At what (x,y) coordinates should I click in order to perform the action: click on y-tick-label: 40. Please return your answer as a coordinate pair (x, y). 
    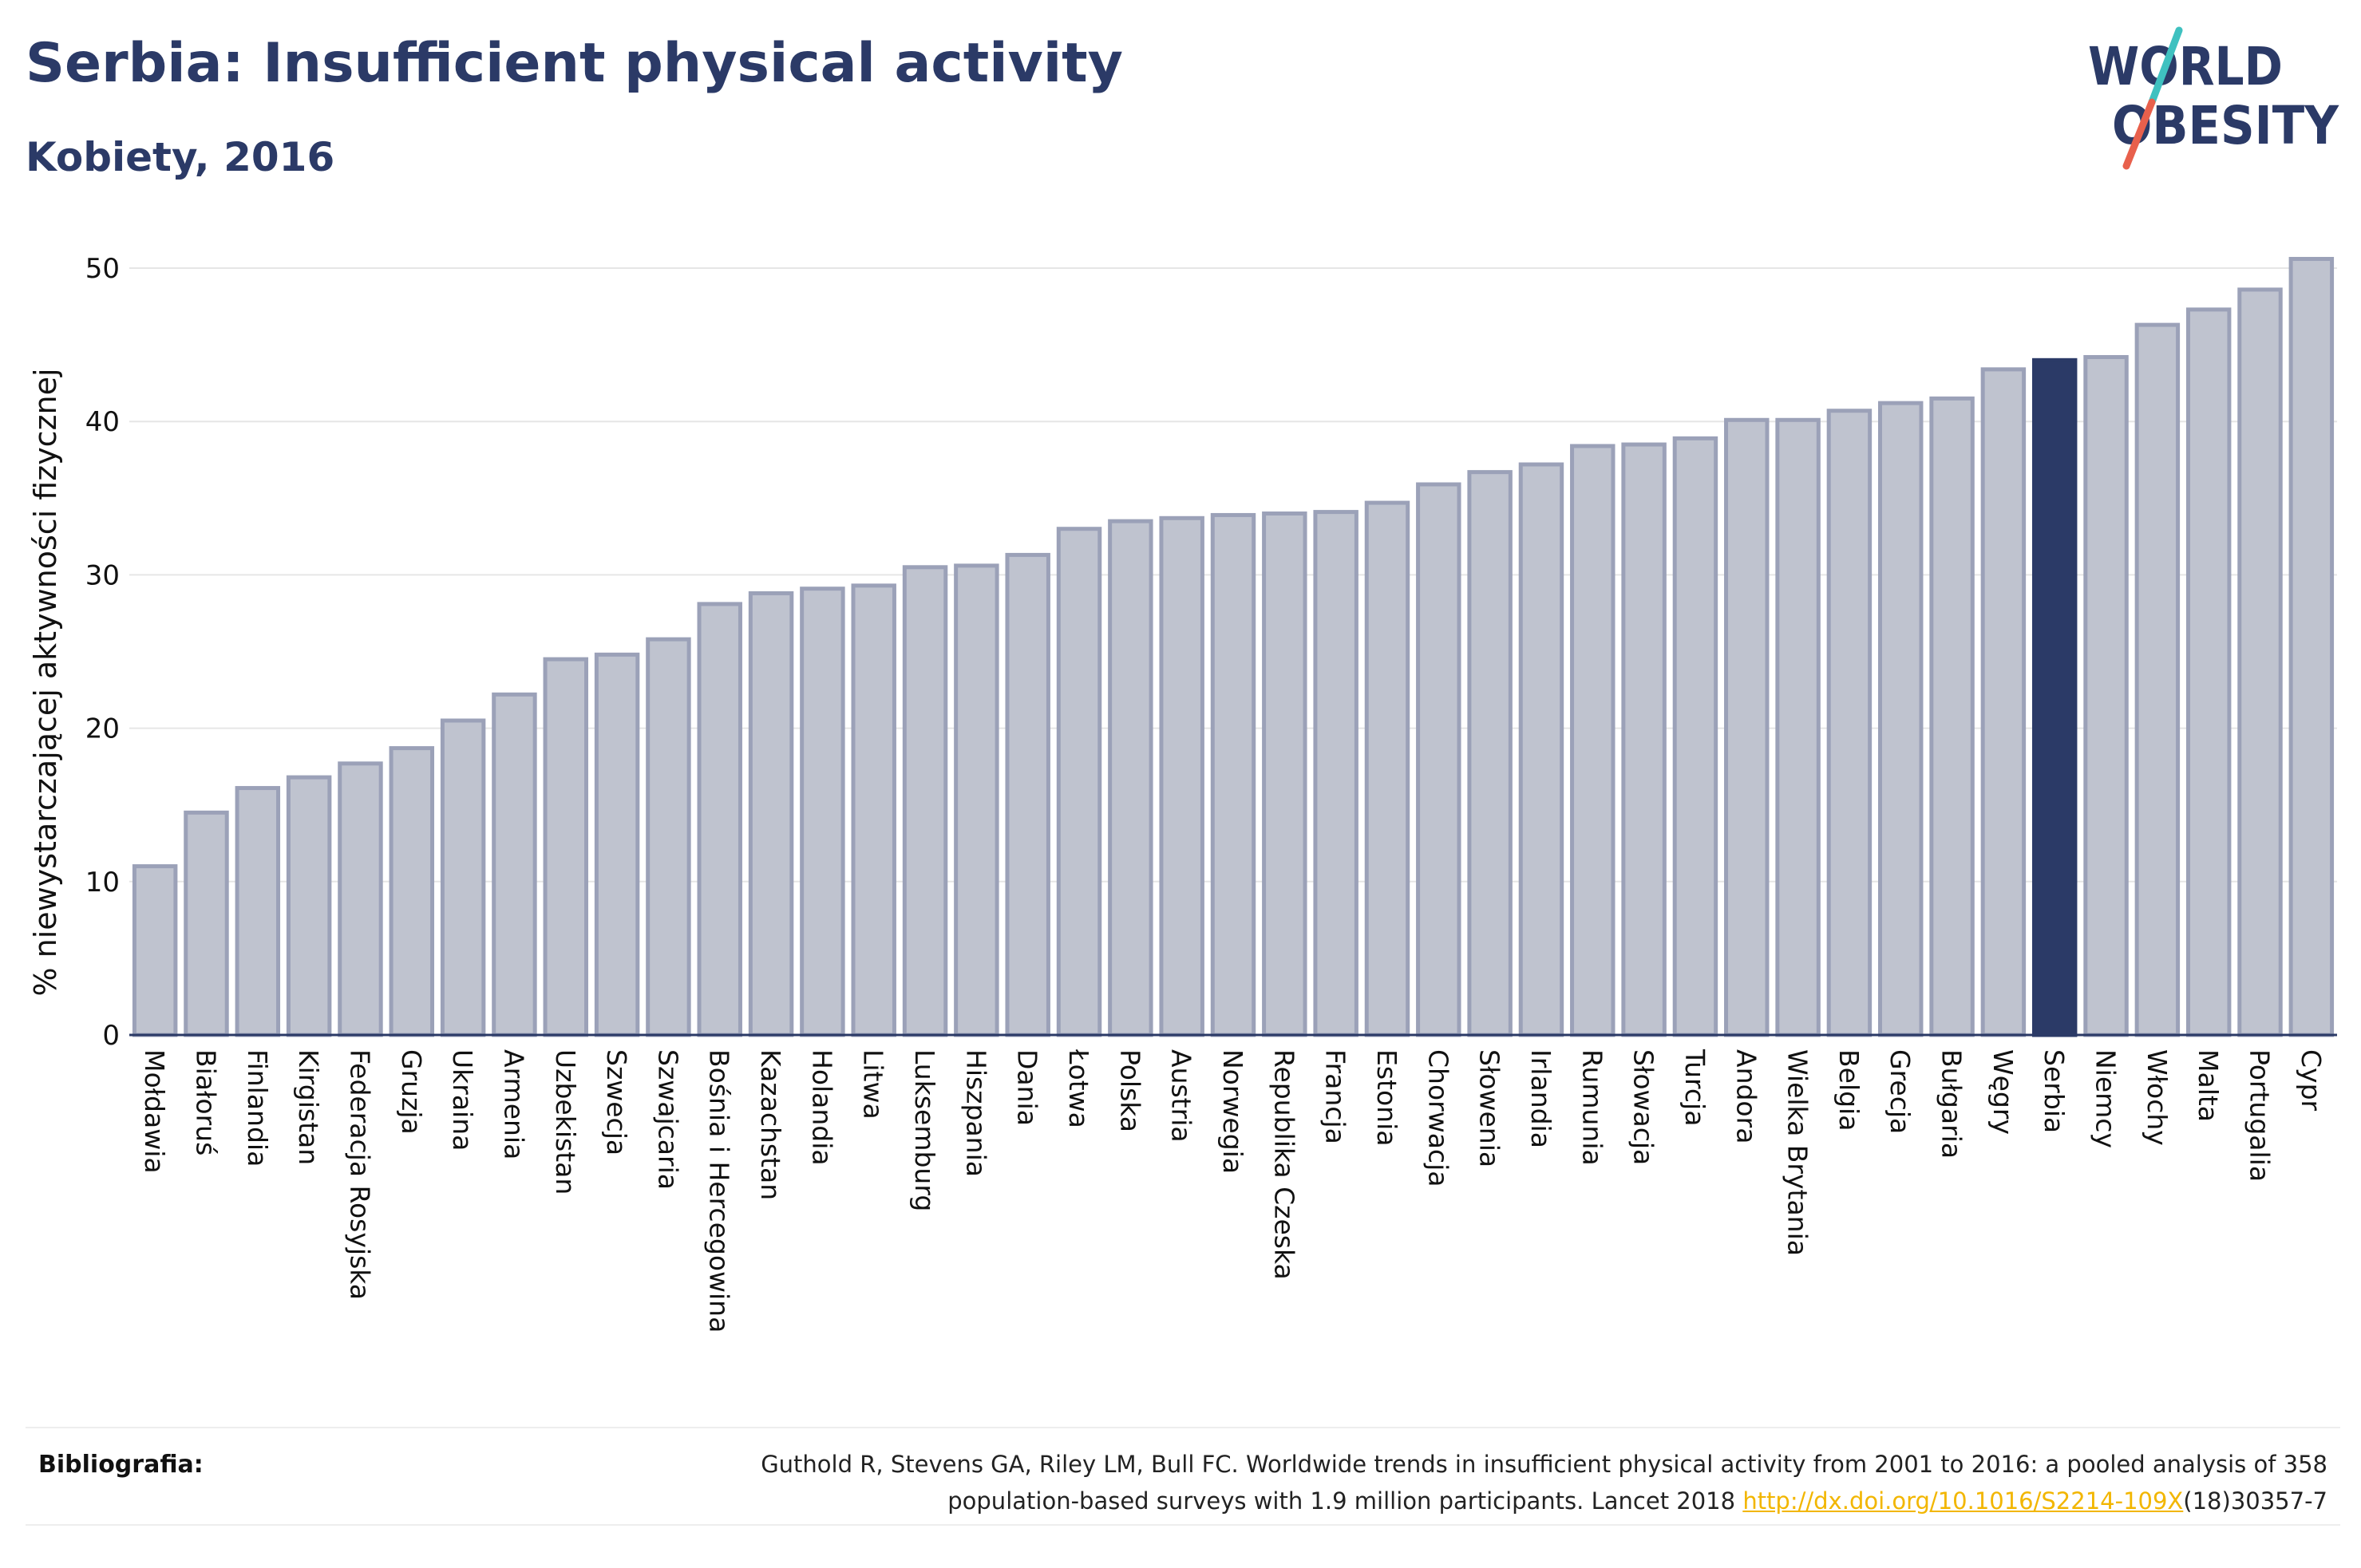
    Looking at the image, I should click on (102, 422).